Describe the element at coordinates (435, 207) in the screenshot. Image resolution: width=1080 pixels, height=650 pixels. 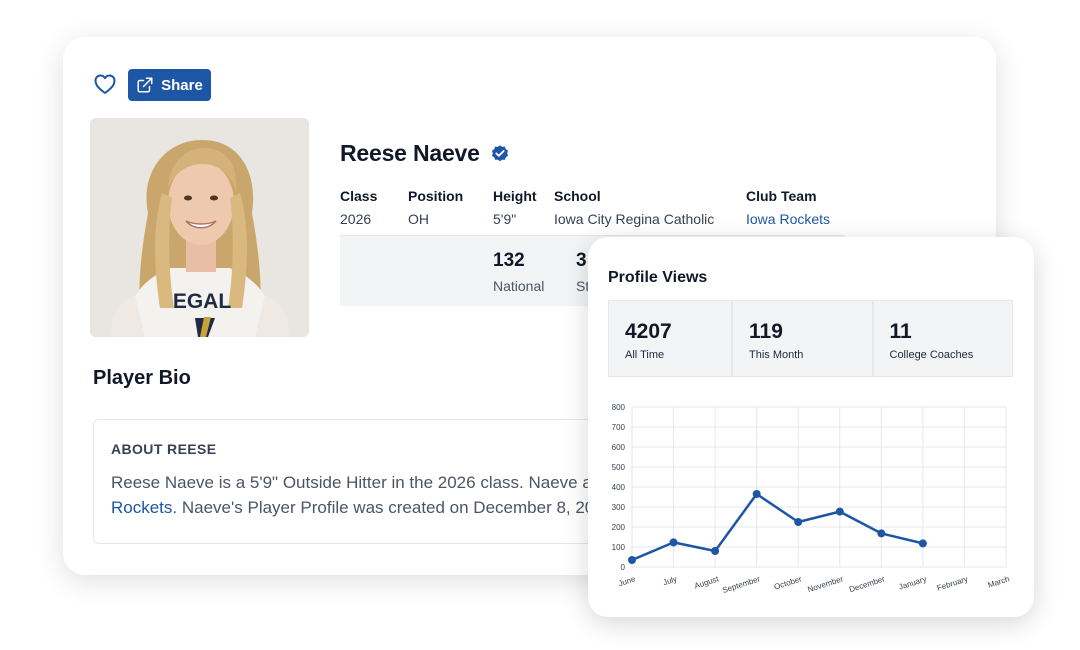
I see `info-position: Position OH` at that location.